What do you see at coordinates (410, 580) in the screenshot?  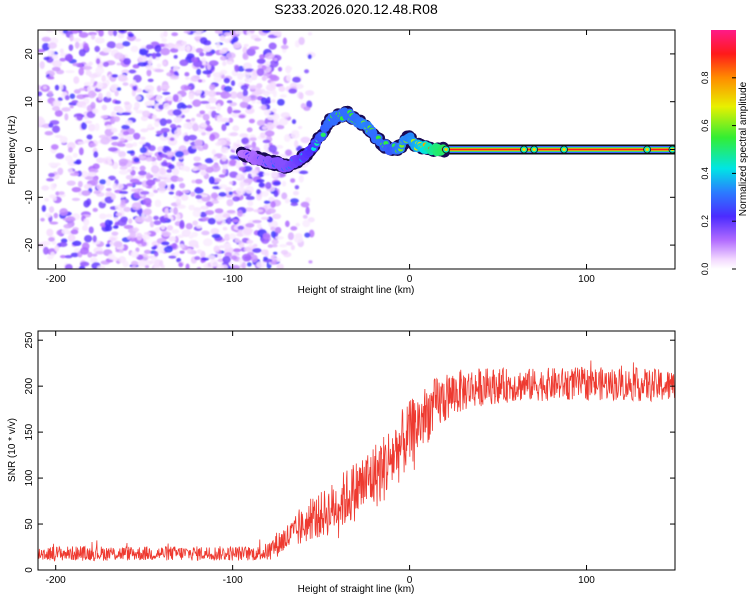 I see `x-tick-label: 0` at bounding box center [410, 580].